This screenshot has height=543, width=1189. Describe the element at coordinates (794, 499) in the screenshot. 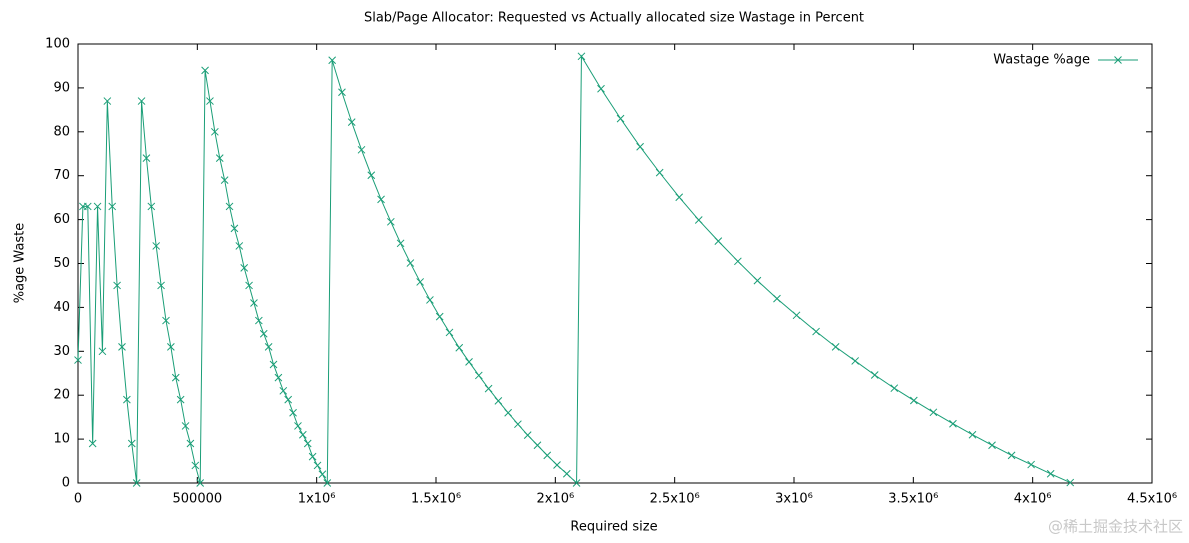

I see `x-tick-label: 3x10⁶` at that location.